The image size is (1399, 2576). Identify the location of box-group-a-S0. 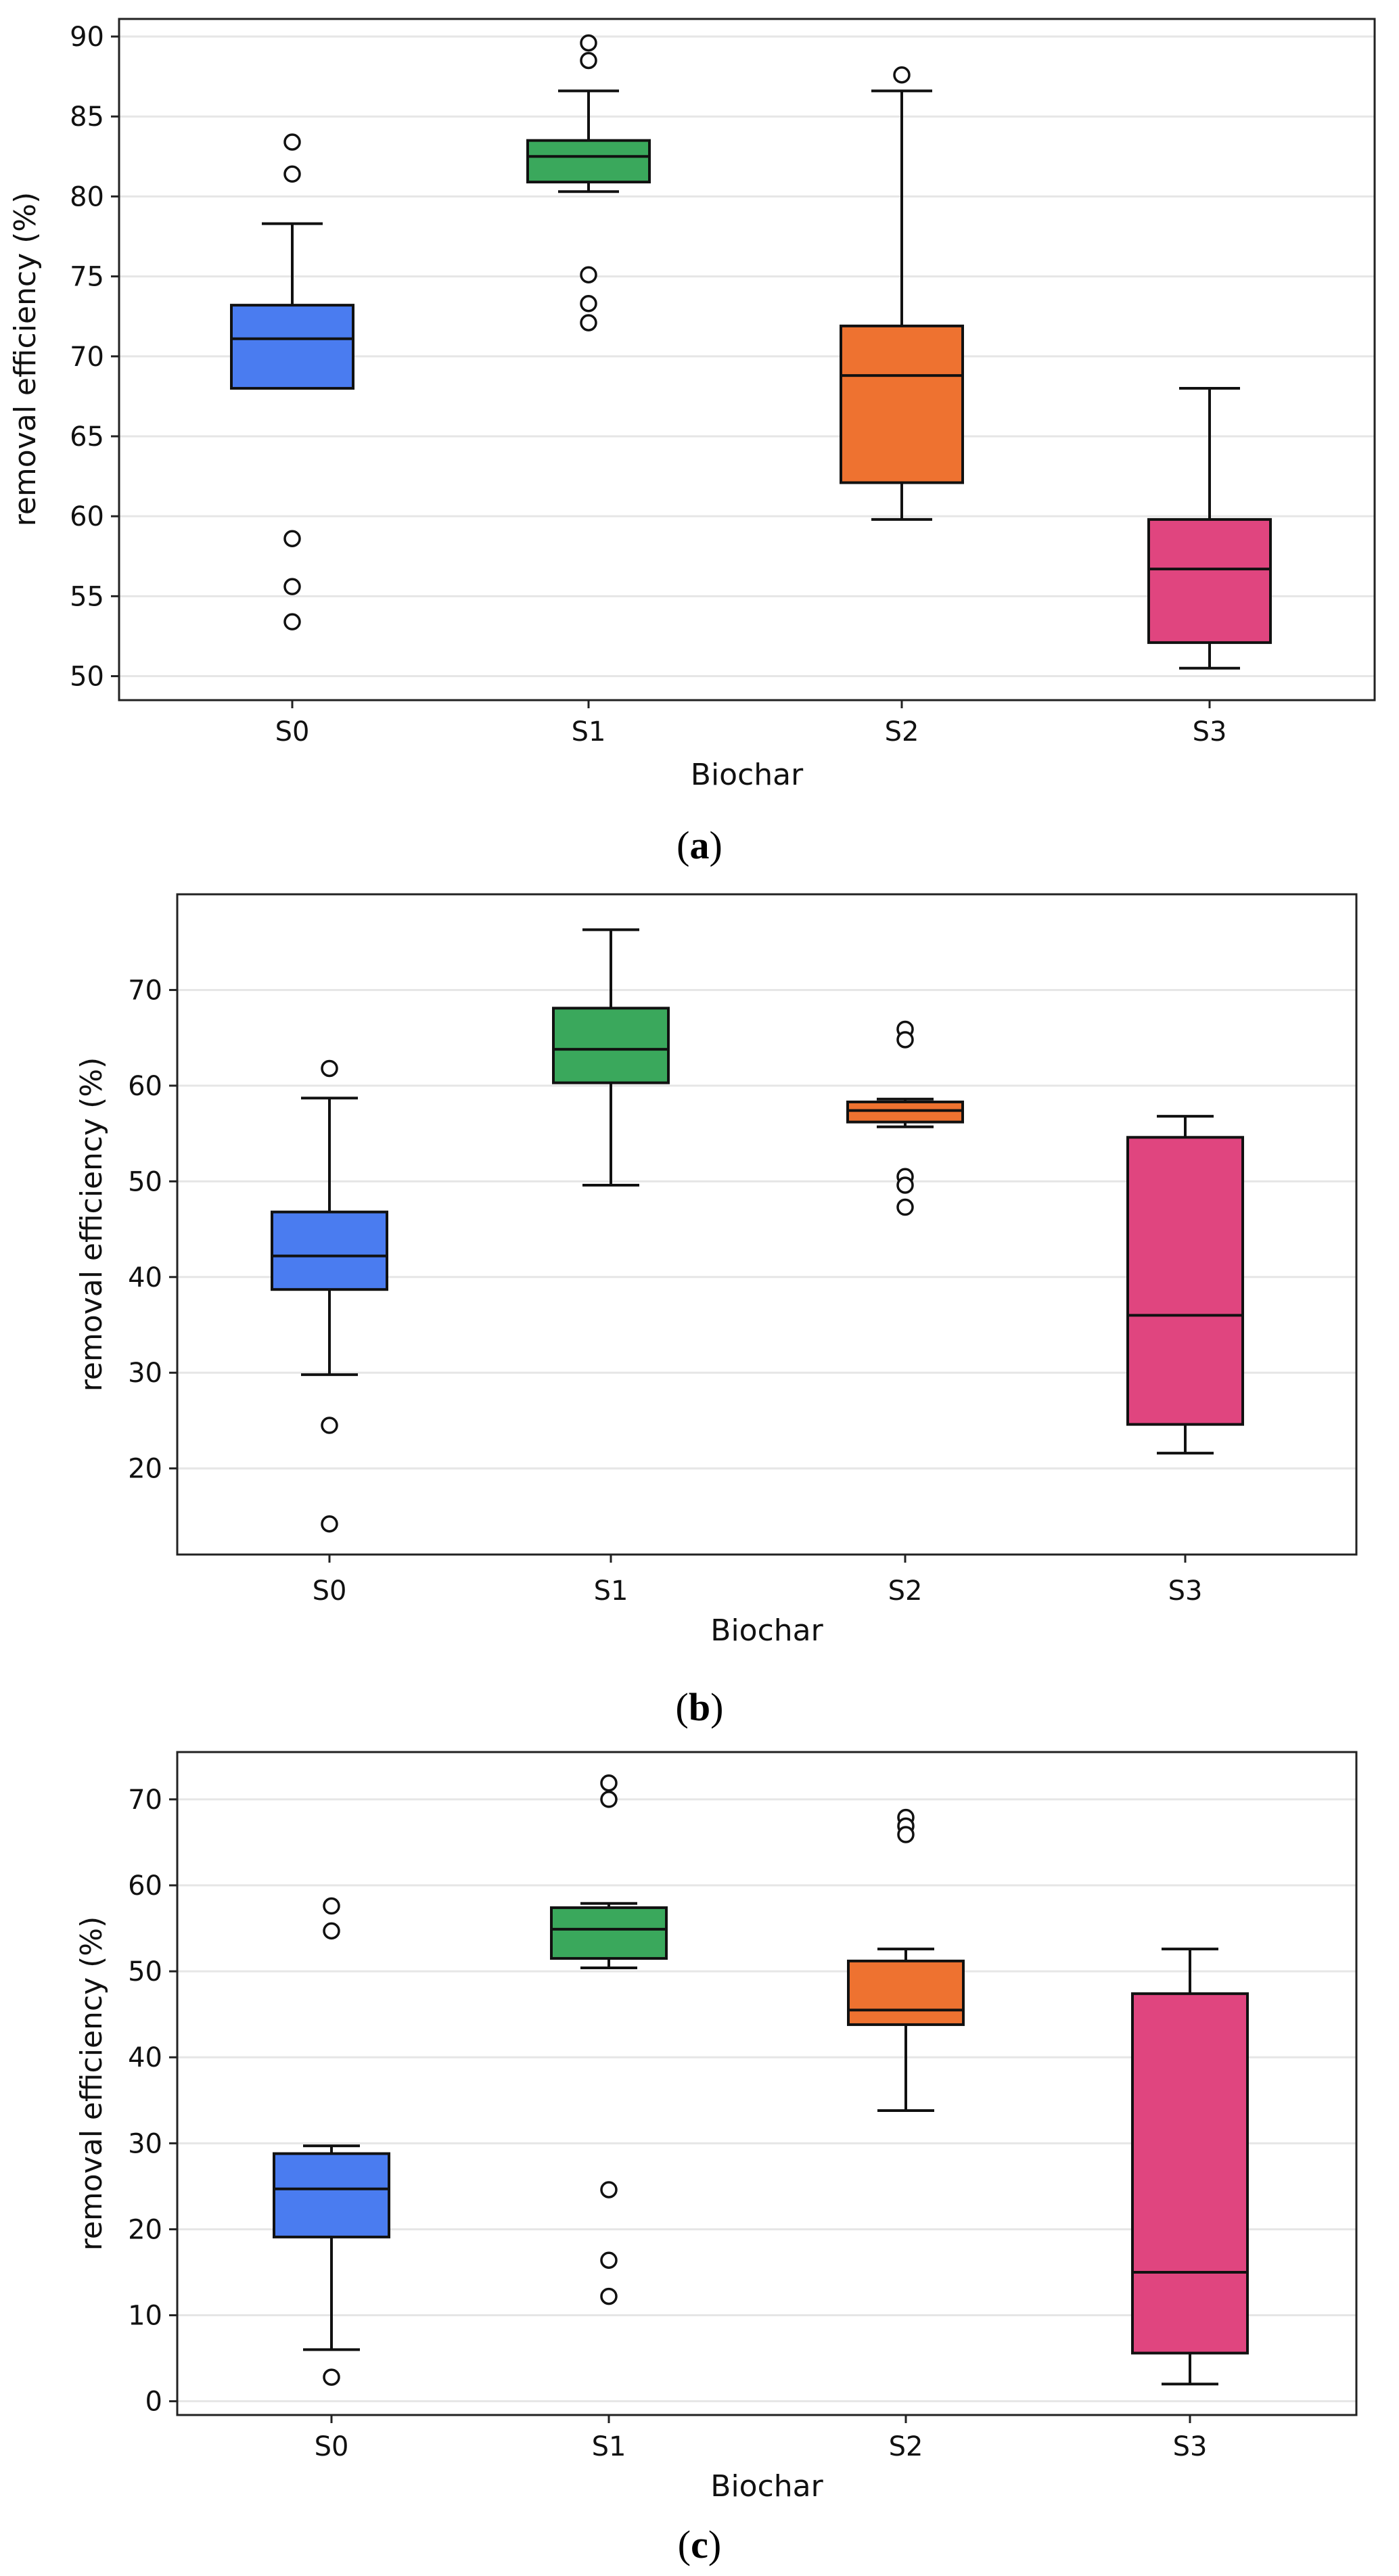
(292, 381).